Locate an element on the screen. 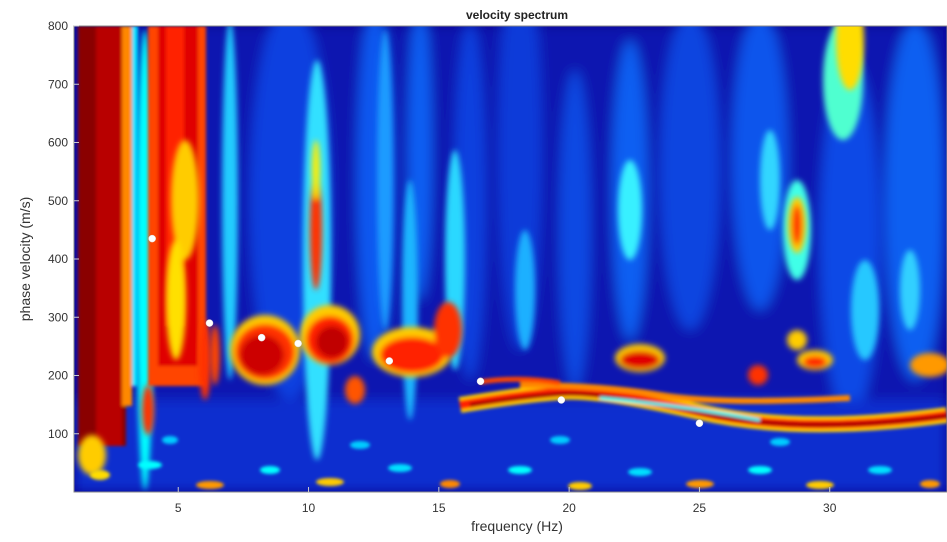 This screenshot has height=542, width=947. y-tick-label: 200 is located at coordinates (58, 376).